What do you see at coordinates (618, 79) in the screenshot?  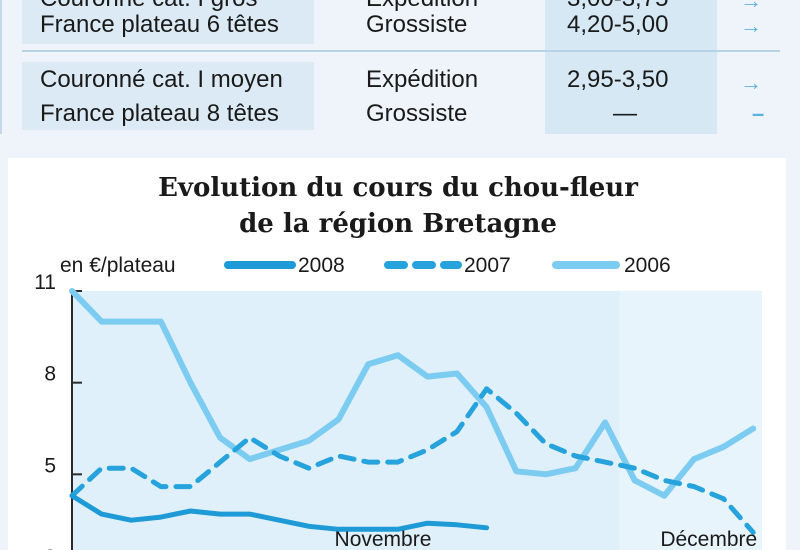 I see `row-2-price-line1: 2,95-3,50` at bounding box center [618, 79].